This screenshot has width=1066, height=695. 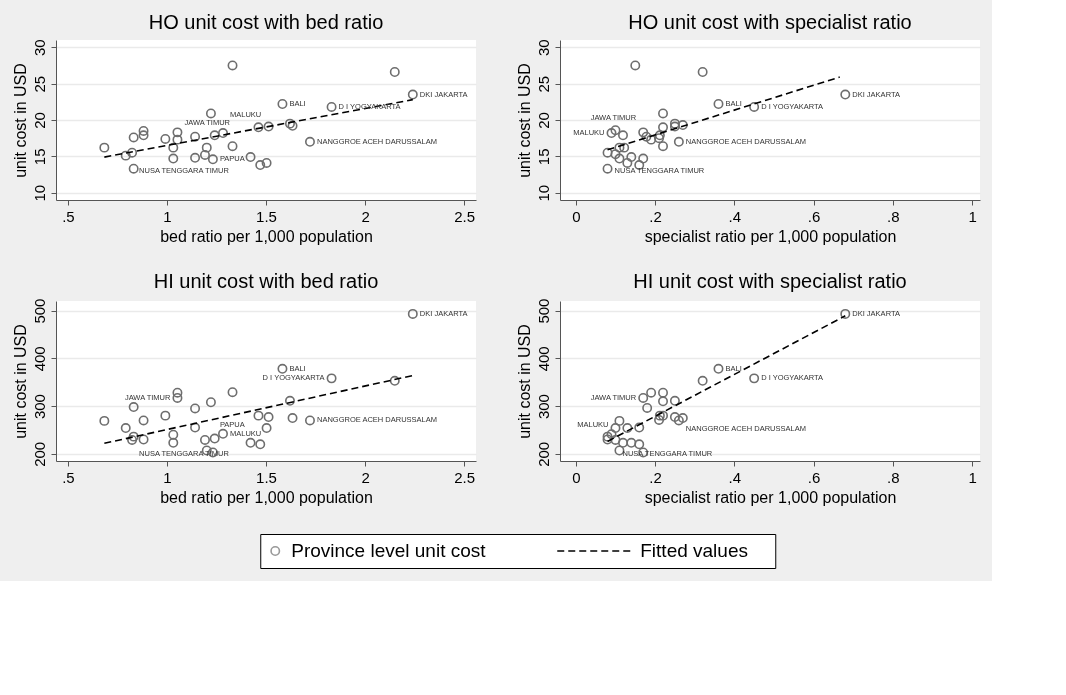 What do you see at coordinates (814, 216) in the screenshot?
I see `x-tick-label: .6` at bounding box center [814, 216].